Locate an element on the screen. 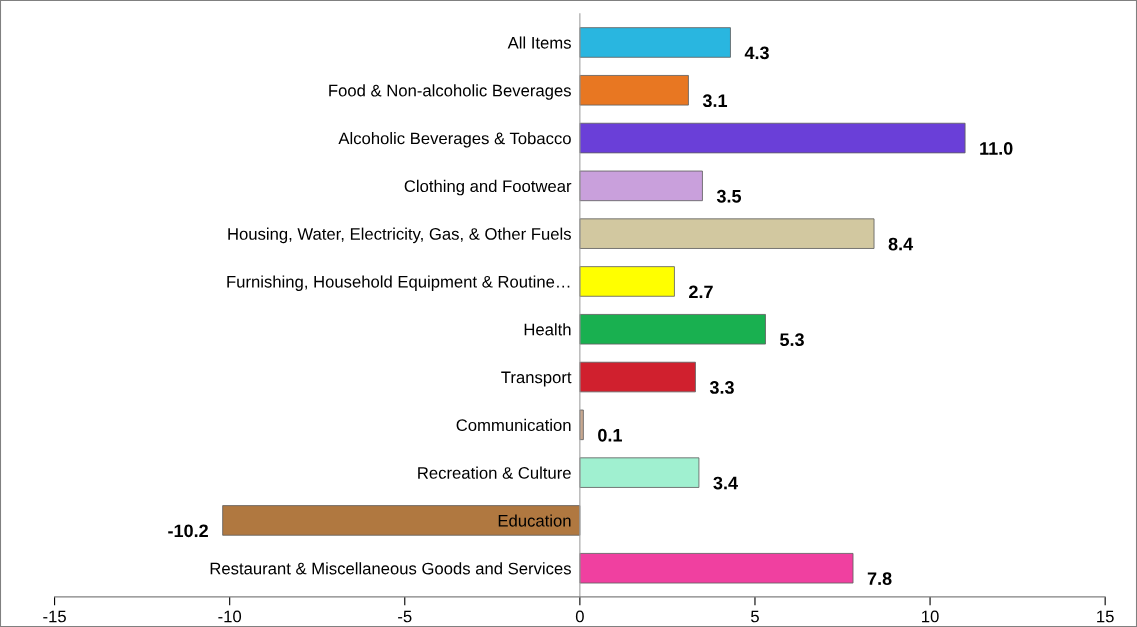 The image size is (1137, 627). x-tick-label: -15 is located at coordinates (54, 616).